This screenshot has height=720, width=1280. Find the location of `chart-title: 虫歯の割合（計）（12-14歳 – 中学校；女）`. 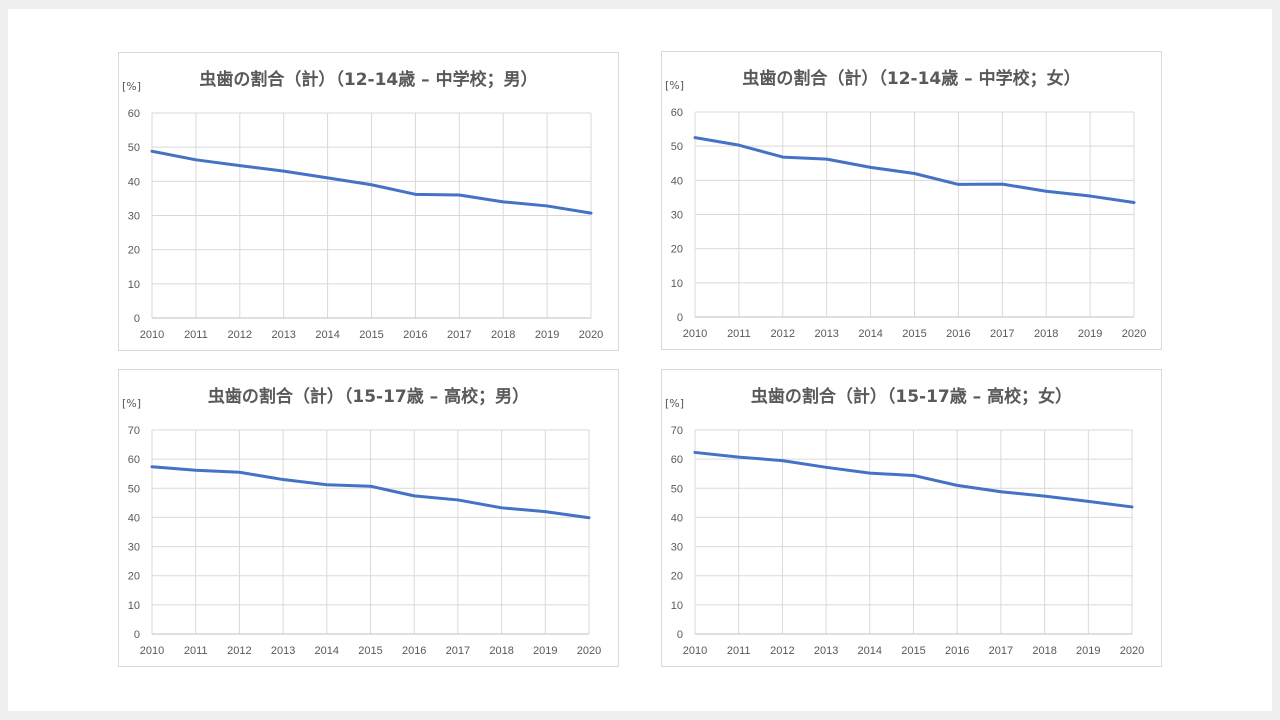

chart-title: 虫歯の割合（計）（12-14歳 – 中学校；女） is located at coordinates (911, 79).